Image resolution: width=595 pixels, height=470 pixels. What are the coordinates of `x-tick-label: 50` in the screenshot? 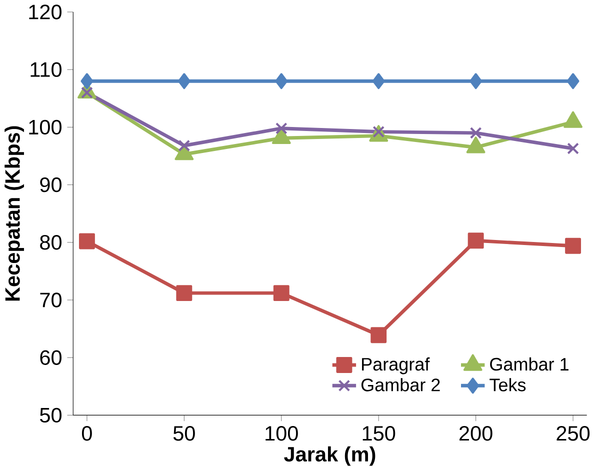 It's located at (184, 433).